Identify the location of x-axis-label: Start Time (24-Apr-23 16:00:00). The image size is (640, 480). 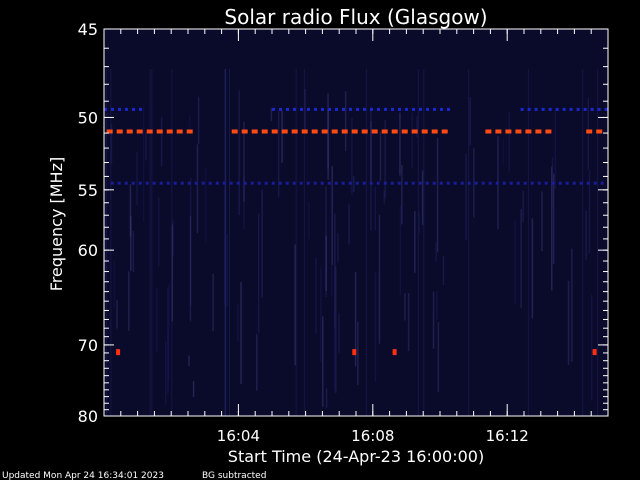
(356, 456).